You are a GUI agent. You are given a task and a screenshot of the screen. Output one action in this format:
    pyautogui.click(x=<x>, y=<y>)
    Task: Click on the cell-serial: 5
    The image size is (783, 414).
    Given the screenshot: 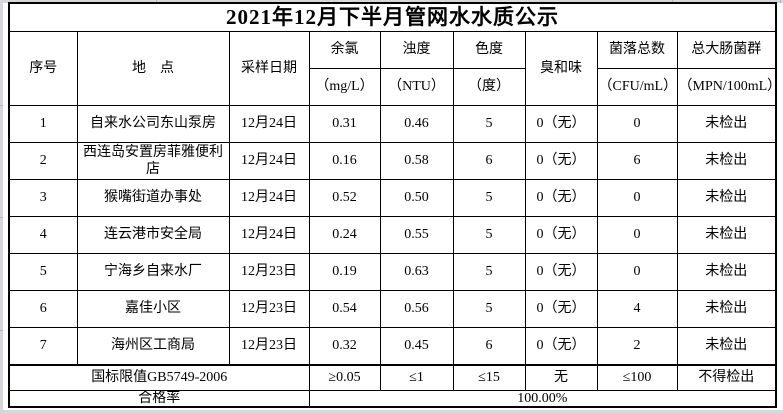 What is the action you would take?
    pyautogui.click(x=43, y=272)
    